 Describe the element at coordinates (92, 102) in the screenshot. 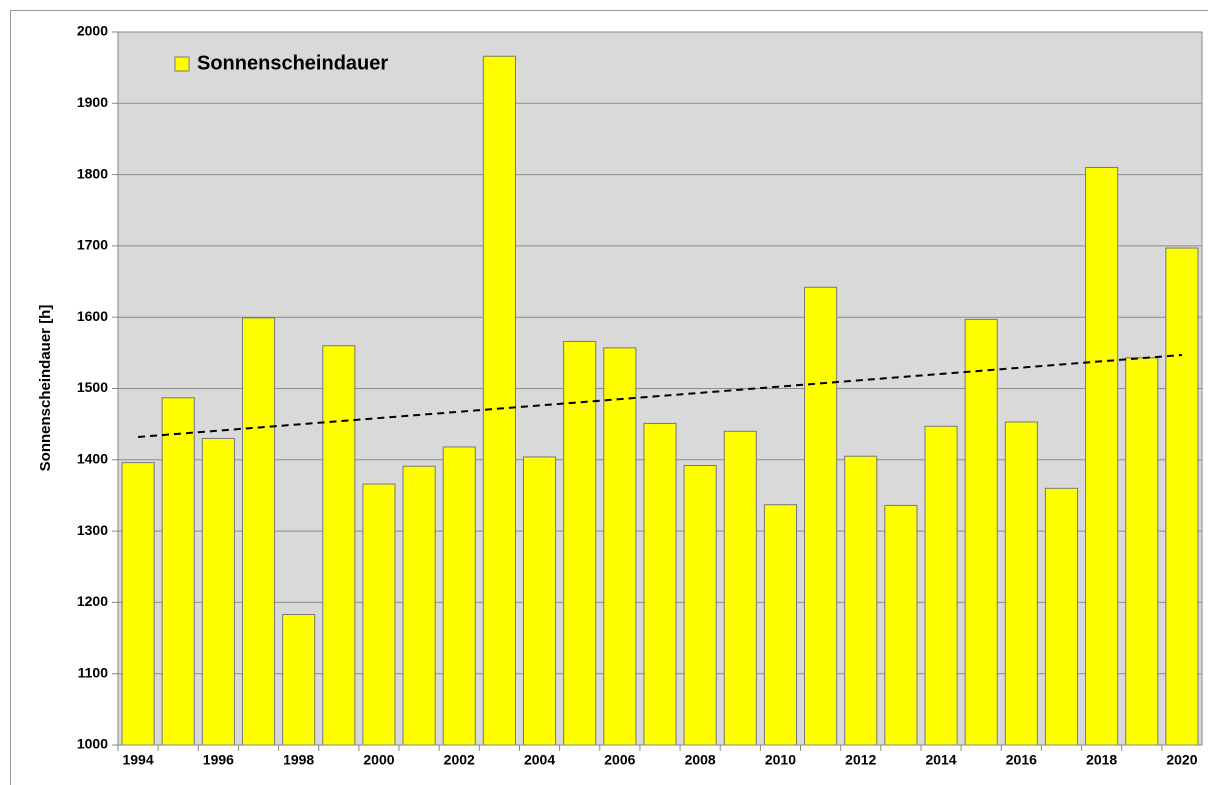

I see `y-tick-label: 1900` at that location.